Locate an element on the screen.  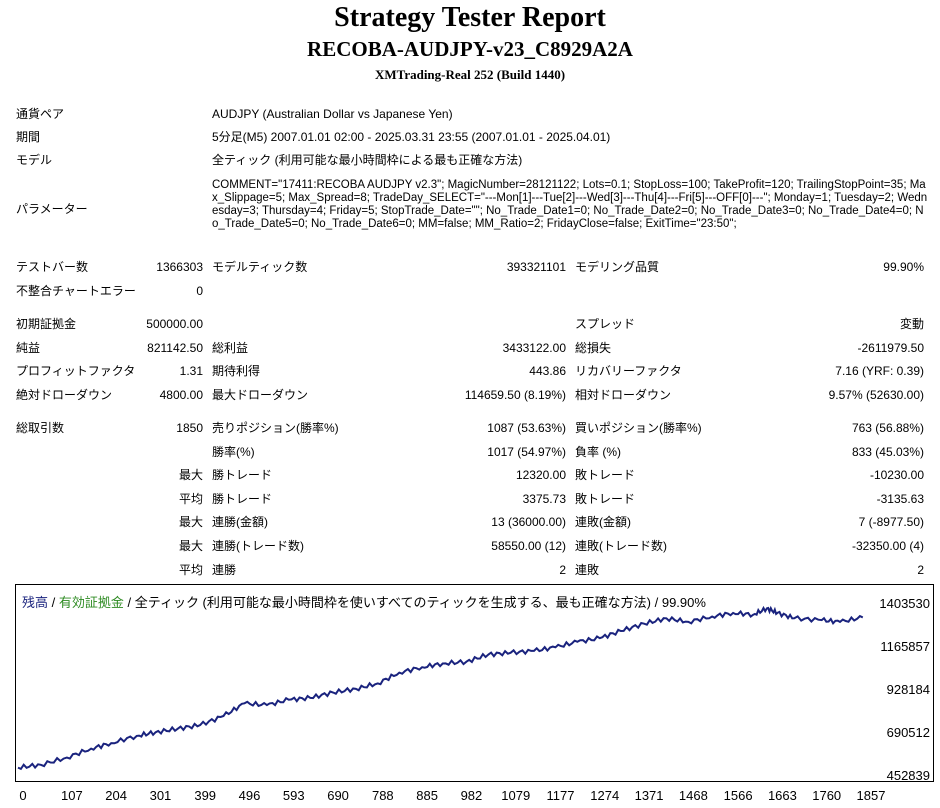
max-consec-profit-label: 連勝(トレード数) is located at coordinates (258, 546).